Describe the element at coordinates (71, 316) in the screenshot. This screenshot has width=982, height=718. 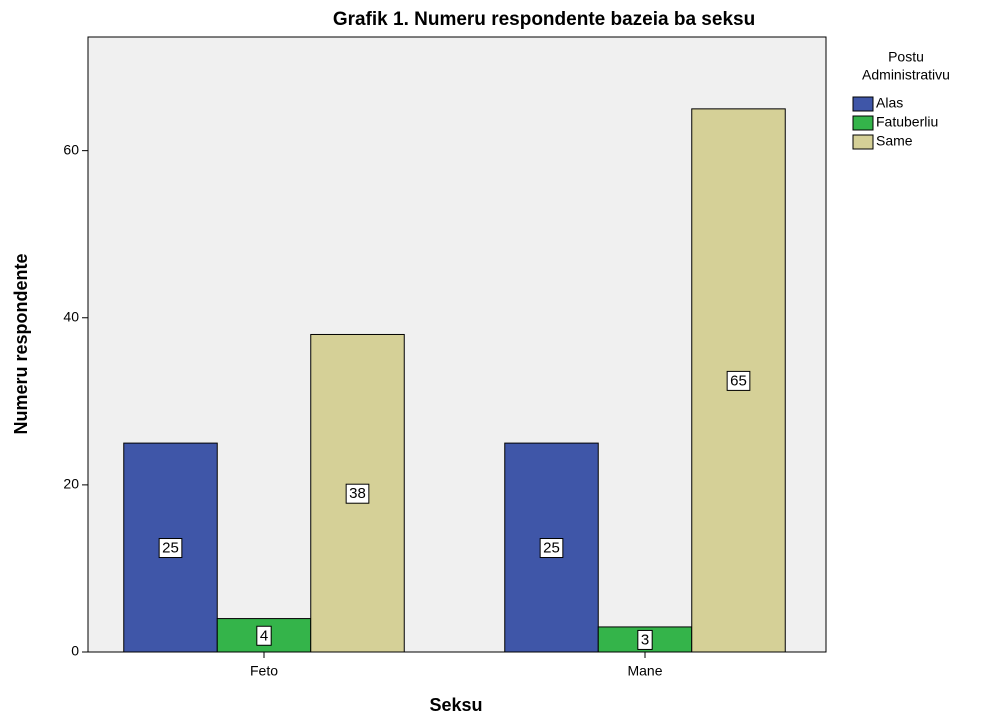
I see `y-tick-label: 40` at that location.